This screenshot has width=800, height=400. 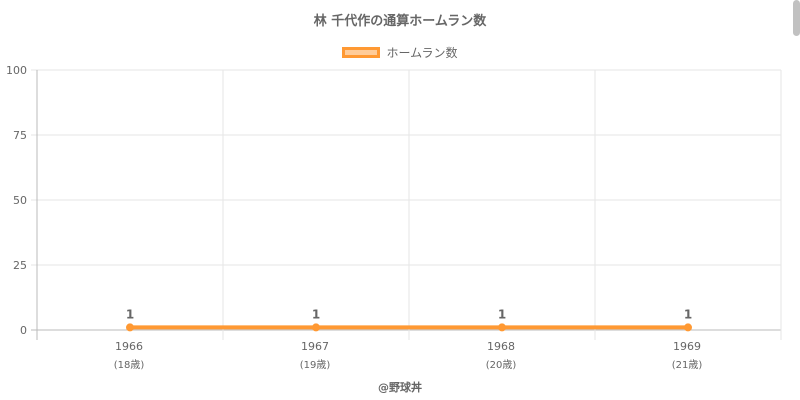 I want to click on chart-title: 林 千代作の通算ホームラン数, so click(x=400, y=21).